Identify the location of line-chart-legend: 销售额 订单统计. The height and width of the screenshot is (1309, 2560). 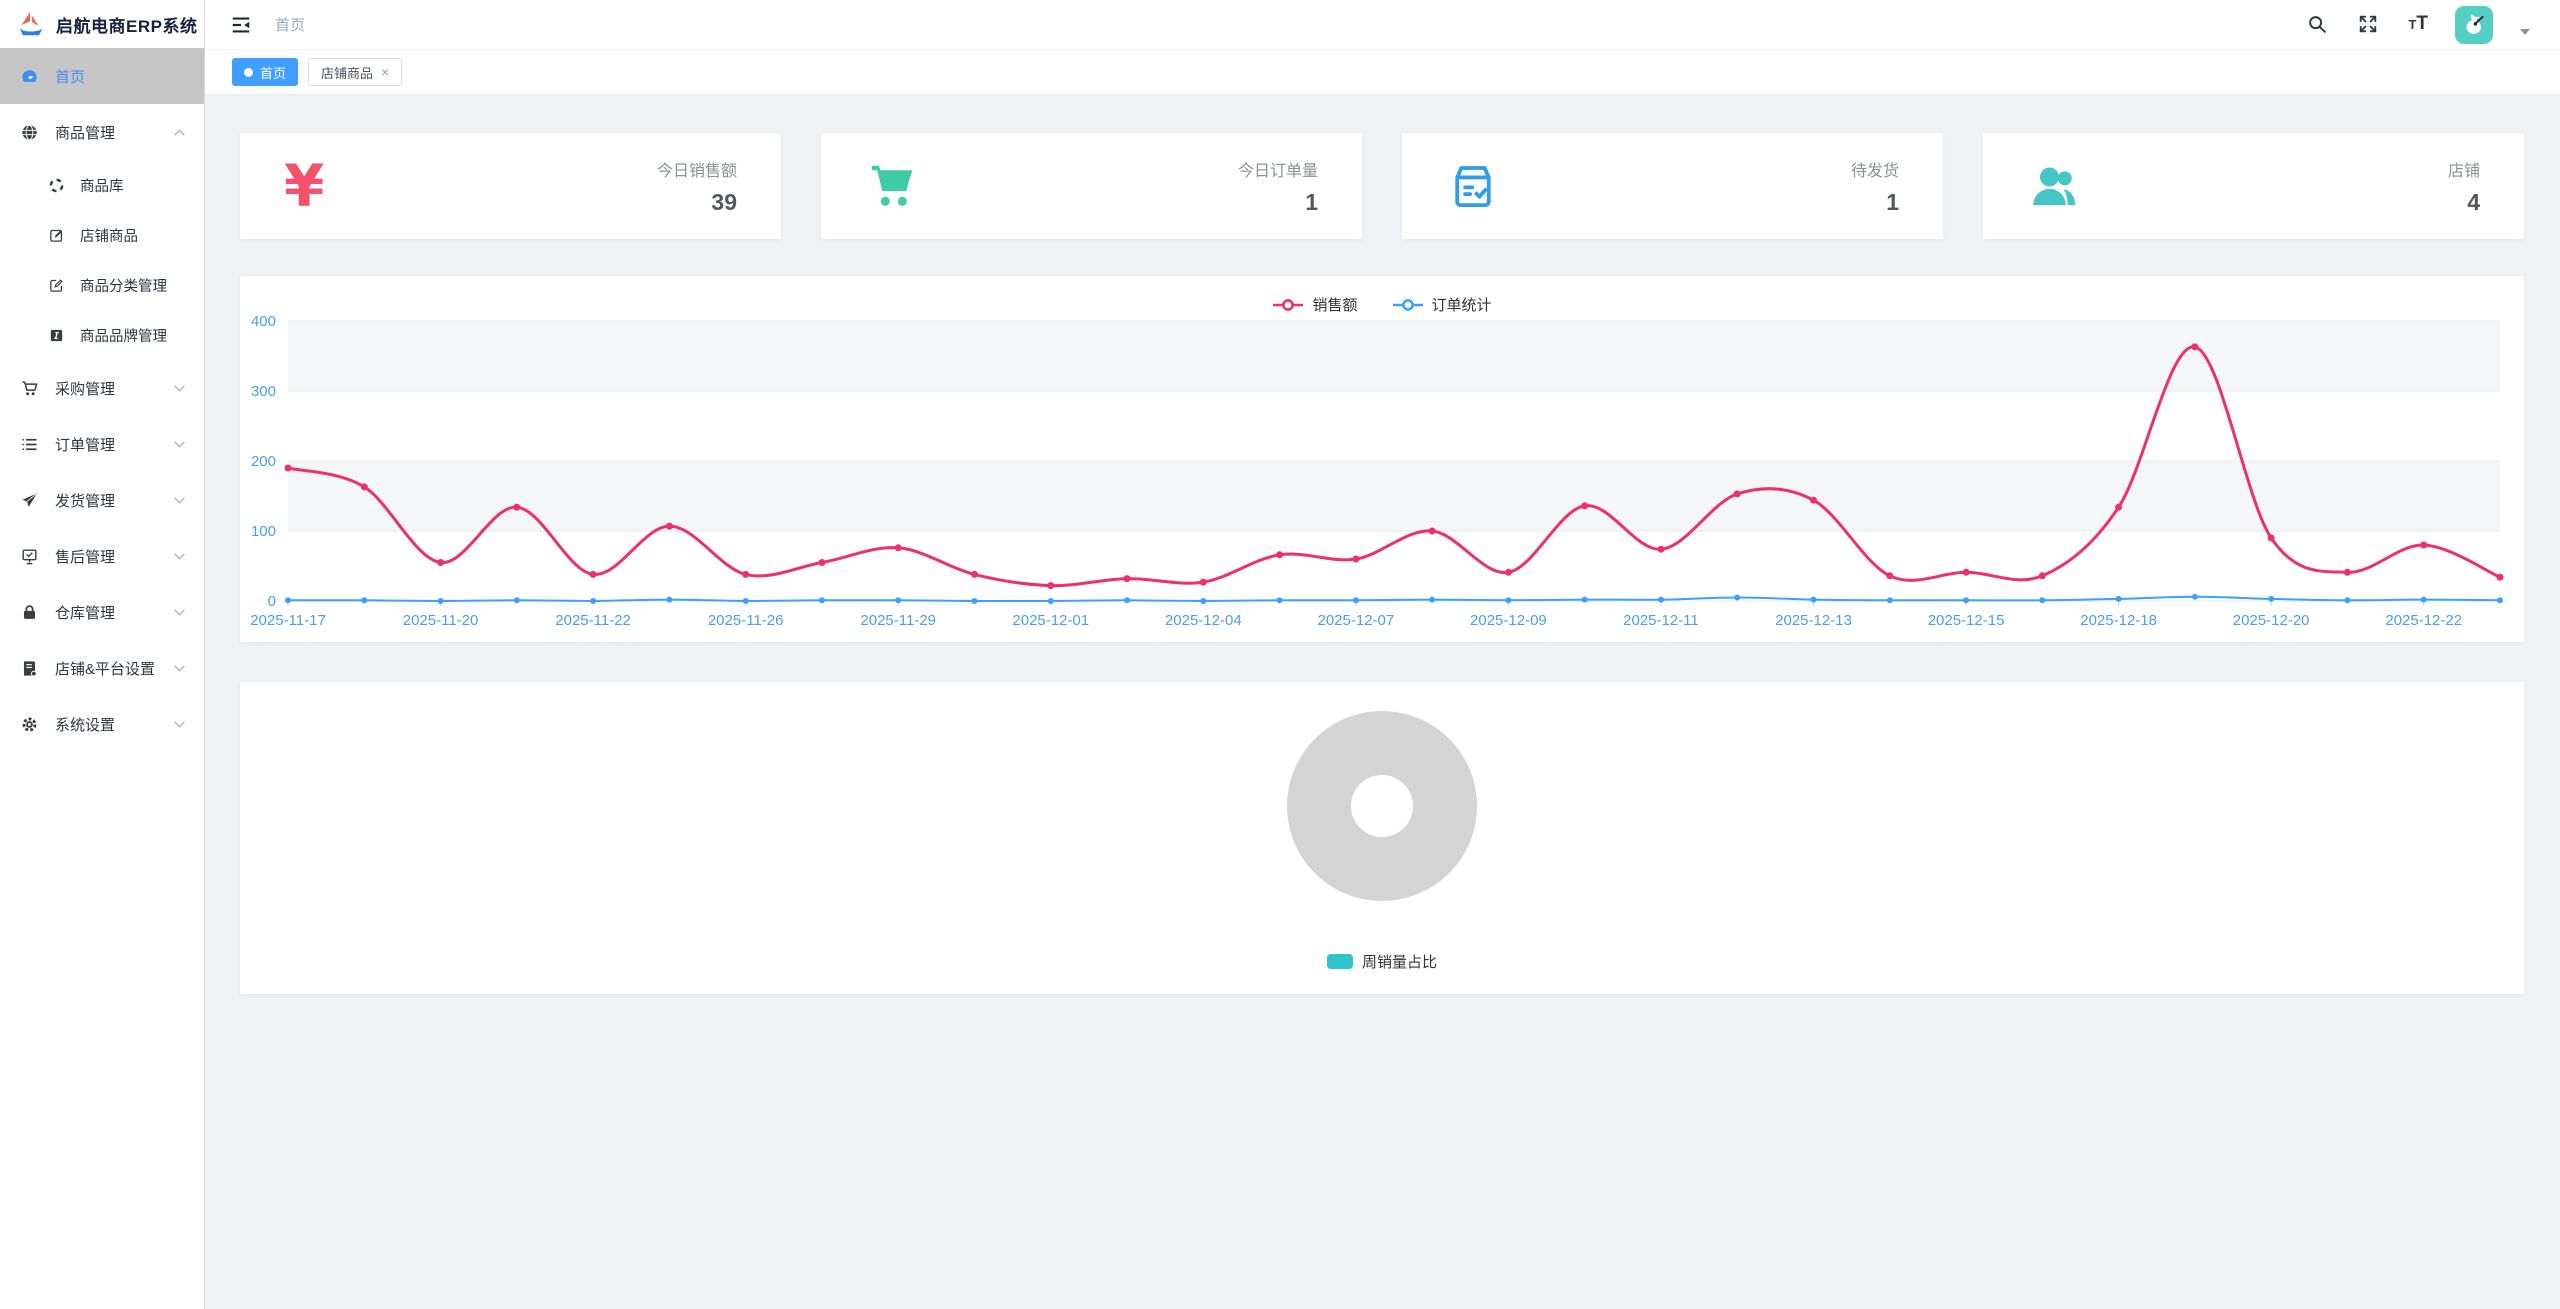
(1382, 304).